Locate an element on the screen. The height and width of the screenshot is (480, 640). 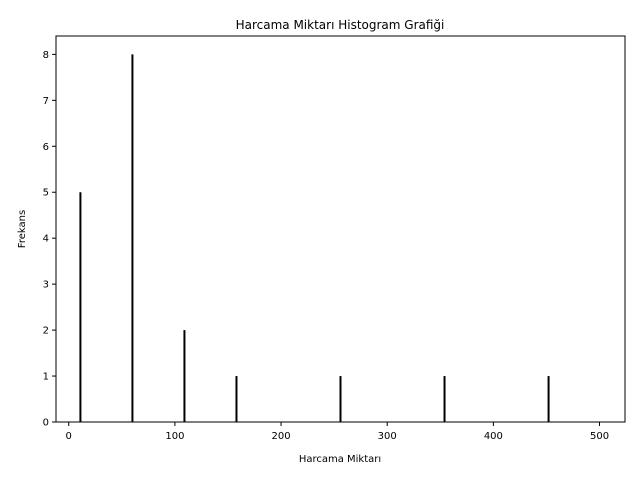
x-axis-label: Harcama Miktarı is located at coordinates (340, 459).